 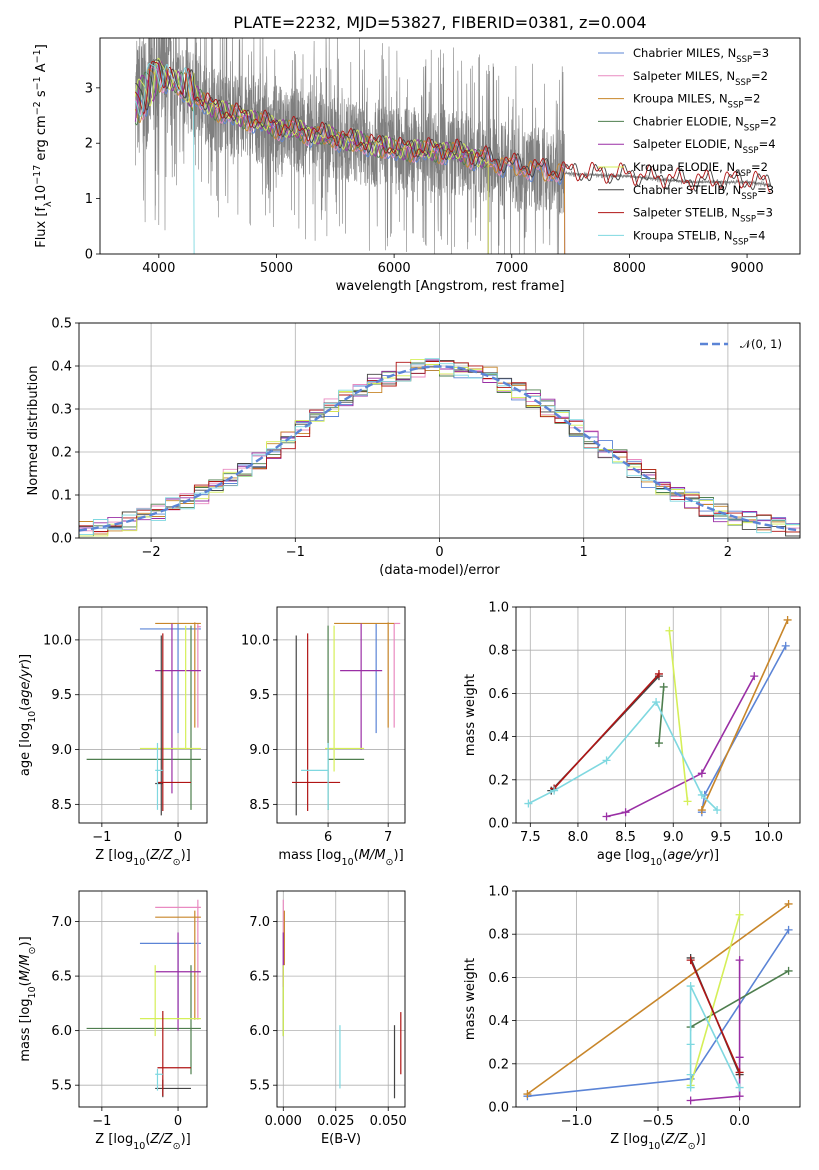 I want to click on x-tick-label: 8.0, so click(x=578, y=837).